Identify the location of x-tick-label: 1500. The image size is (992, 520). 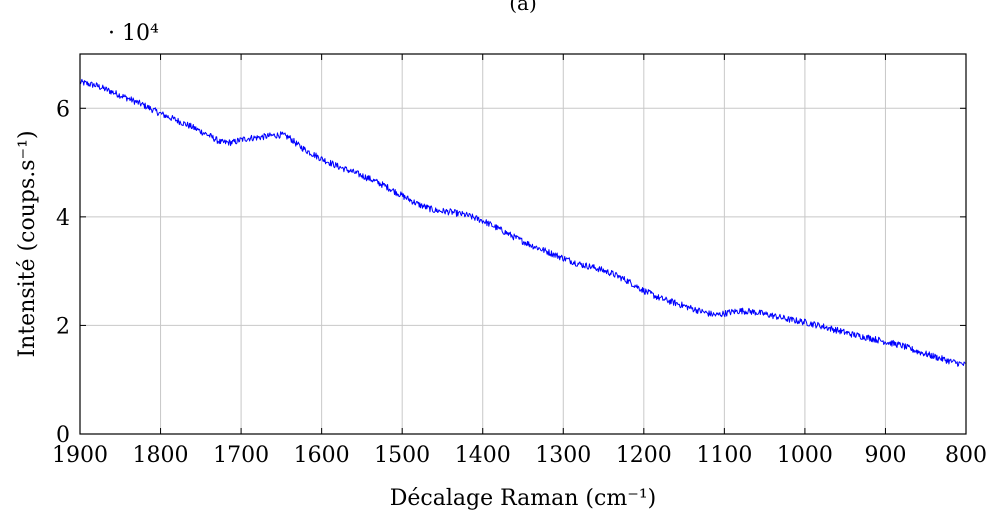
(402, 455).